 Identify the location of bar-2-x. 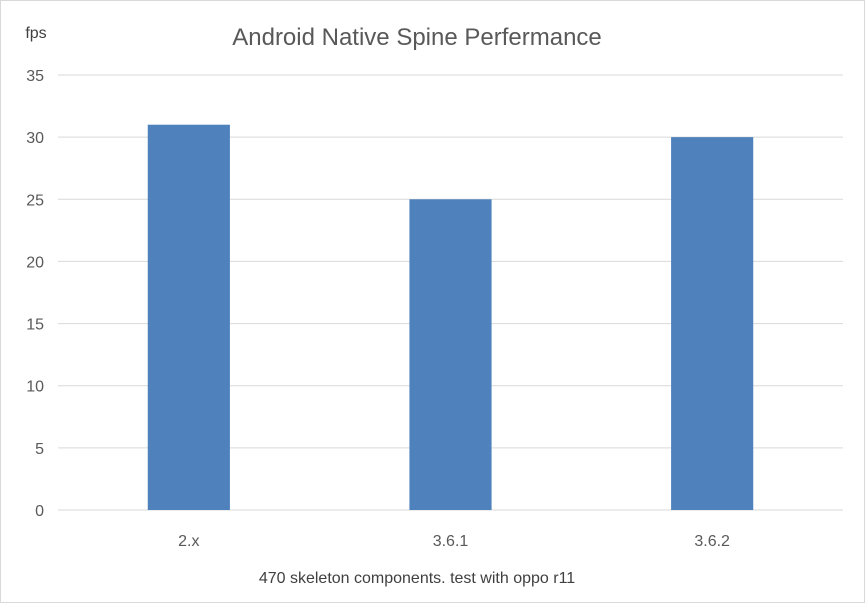
(188, 317).